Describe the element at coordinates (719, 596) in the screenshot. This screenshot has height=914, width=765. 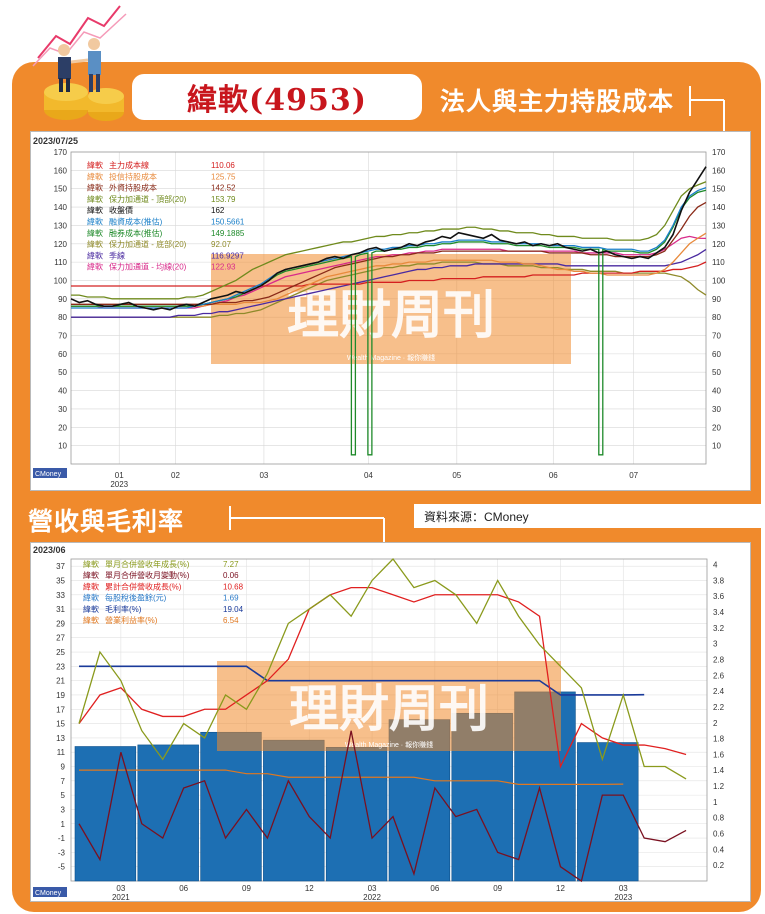
I see `y-tick-label-right: 3.6` at that location.